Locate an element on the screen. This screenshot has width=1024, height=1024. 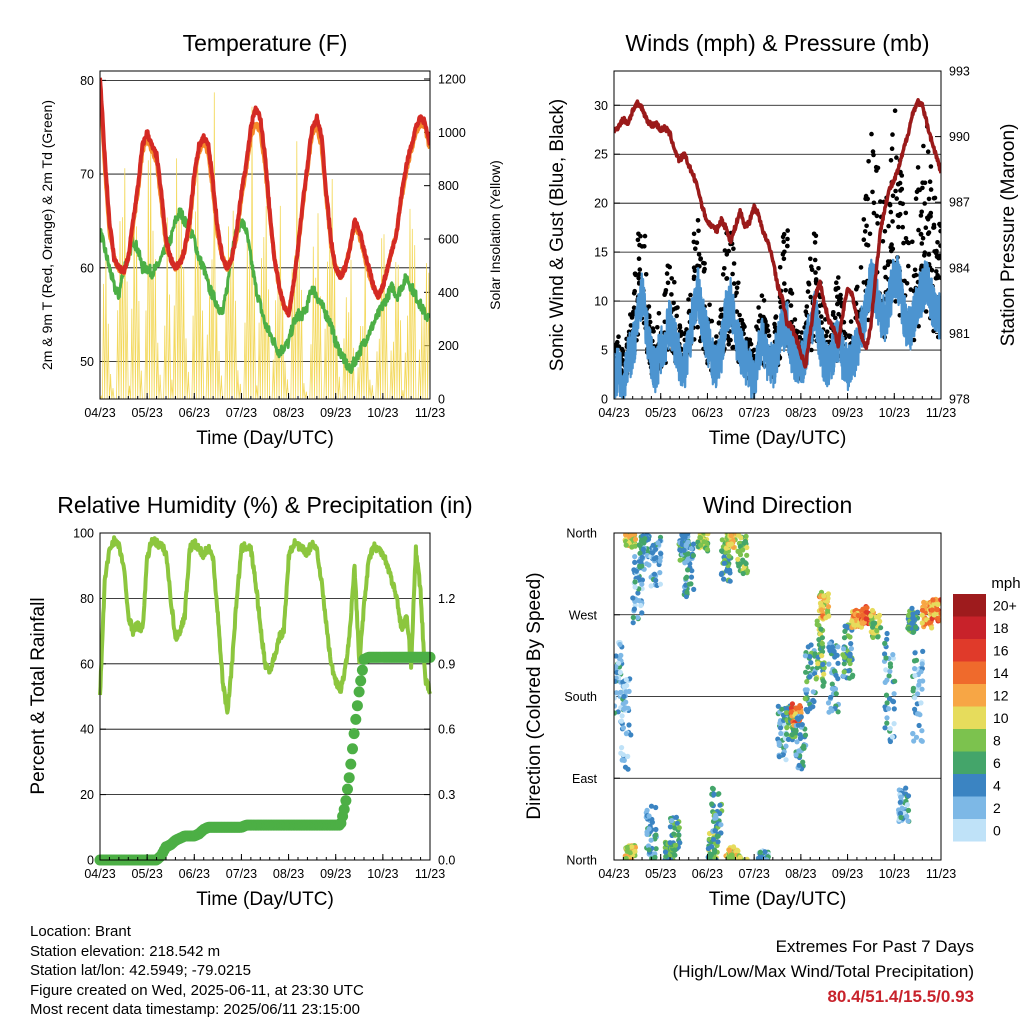
y-tick-label: East is located at coordinates (585, 779).